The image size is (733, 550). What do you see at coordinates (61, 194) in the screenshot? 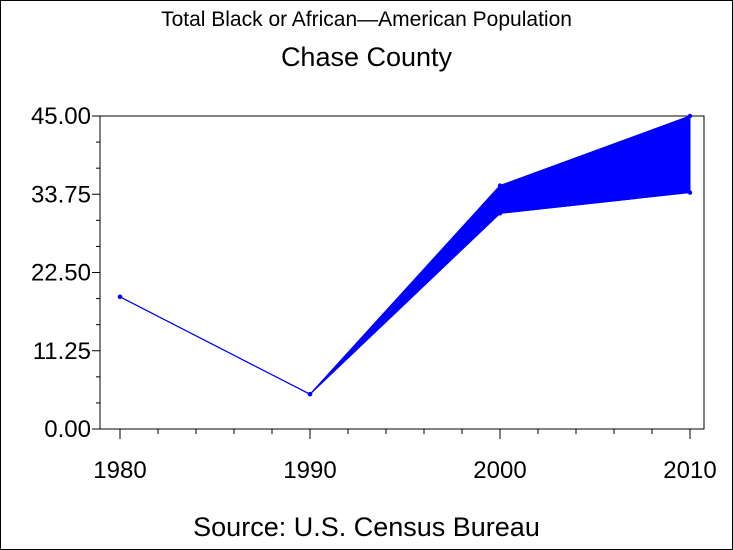
I see `y-tick-label: 33.75` at bounding box center [61, 194].